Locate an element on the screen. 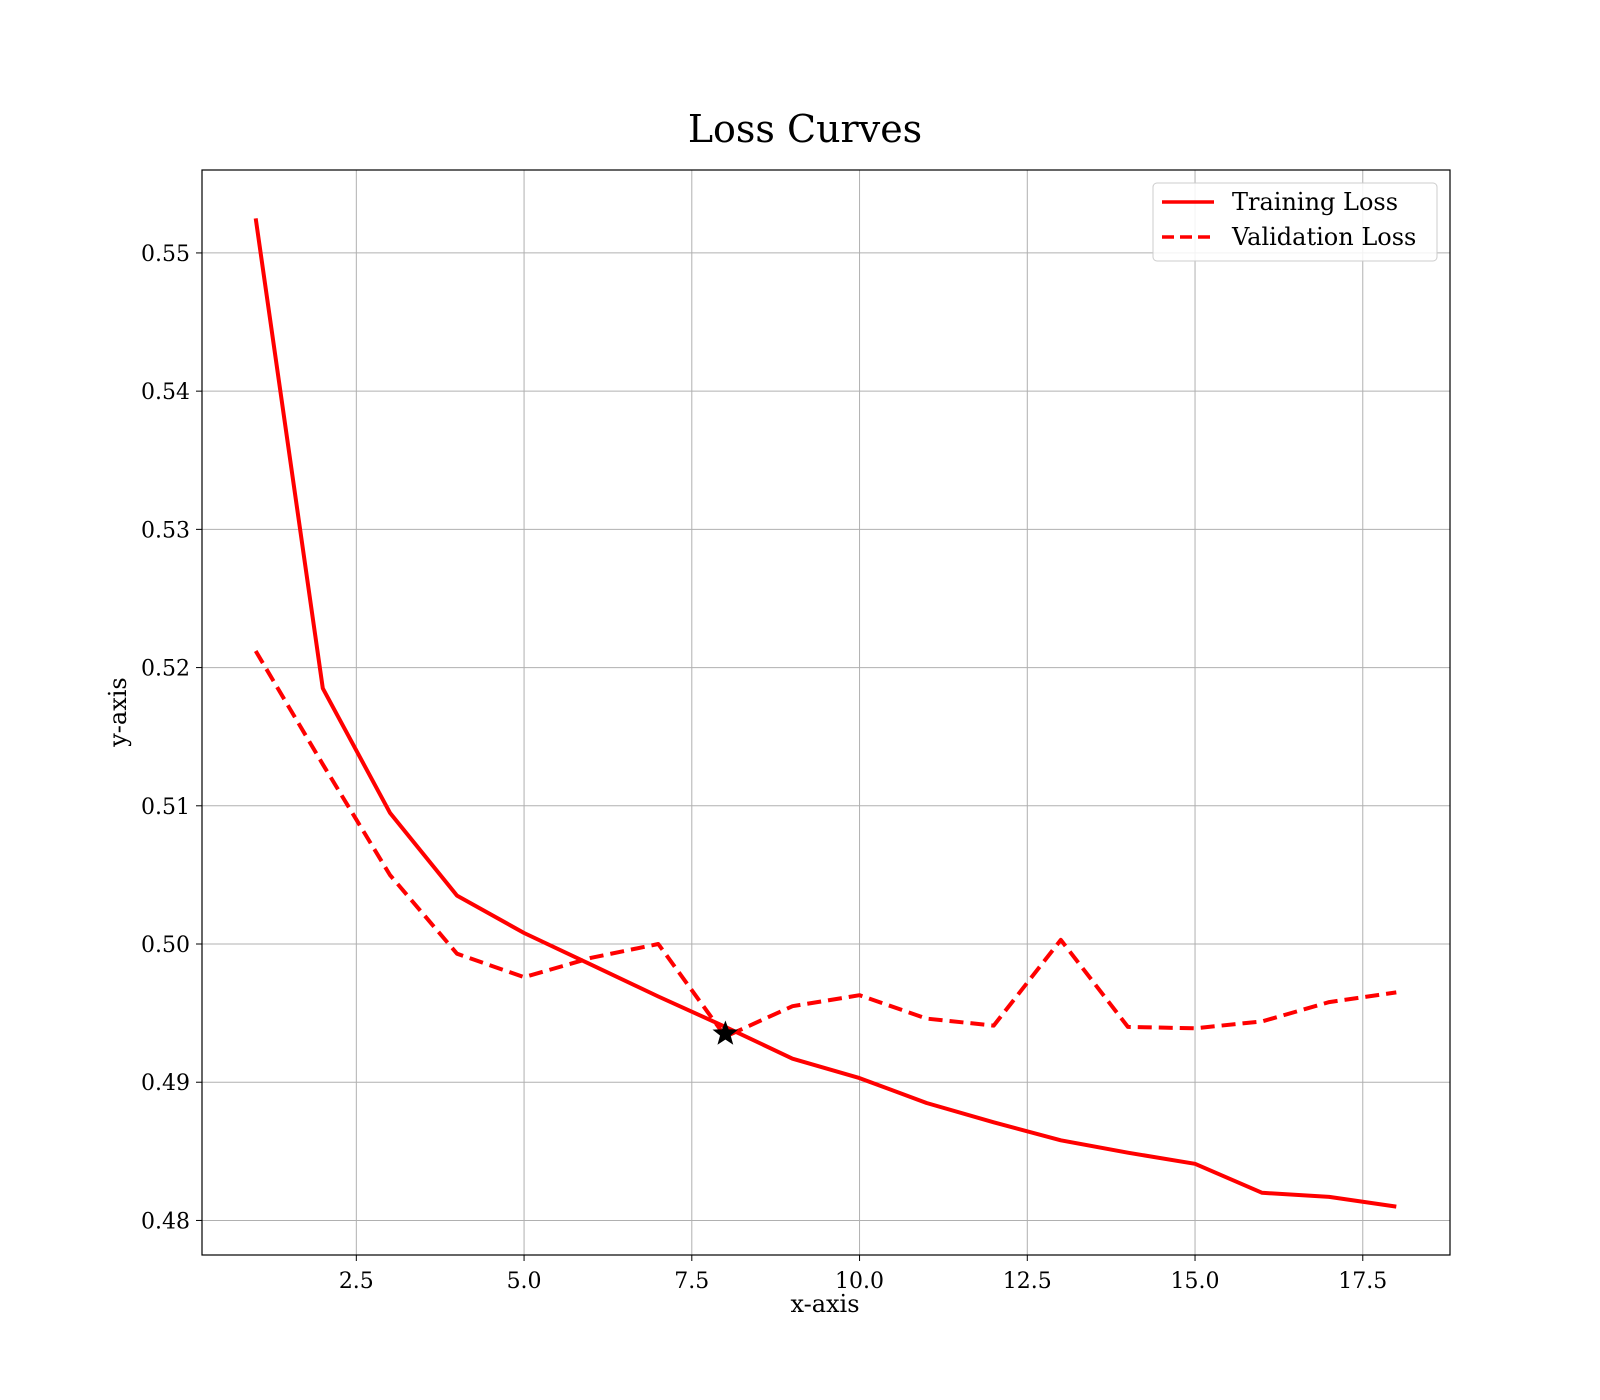  legend-label-validation-loss: Validation Loss is located at coordinates (1323, 237).